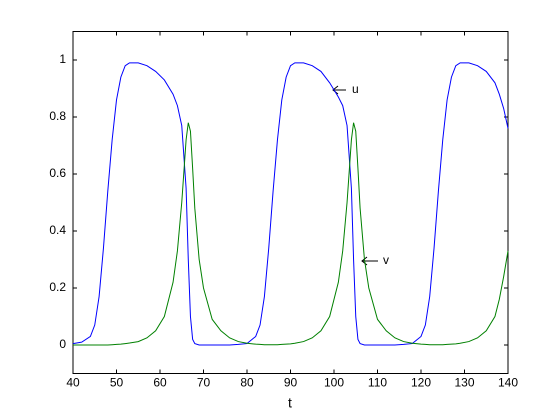 The height and width of the screenshot is (420, 560). What do you see at coordinates (247, 383) in the screenshot?
I see `x-tick-label: 80` at bounding box center [247, 383].